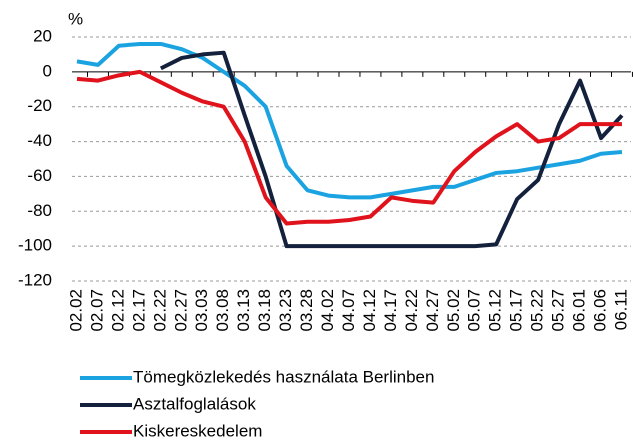 The image size is (633, 443). I want to click on x-tick-label: 05.07, so click(474, 310).